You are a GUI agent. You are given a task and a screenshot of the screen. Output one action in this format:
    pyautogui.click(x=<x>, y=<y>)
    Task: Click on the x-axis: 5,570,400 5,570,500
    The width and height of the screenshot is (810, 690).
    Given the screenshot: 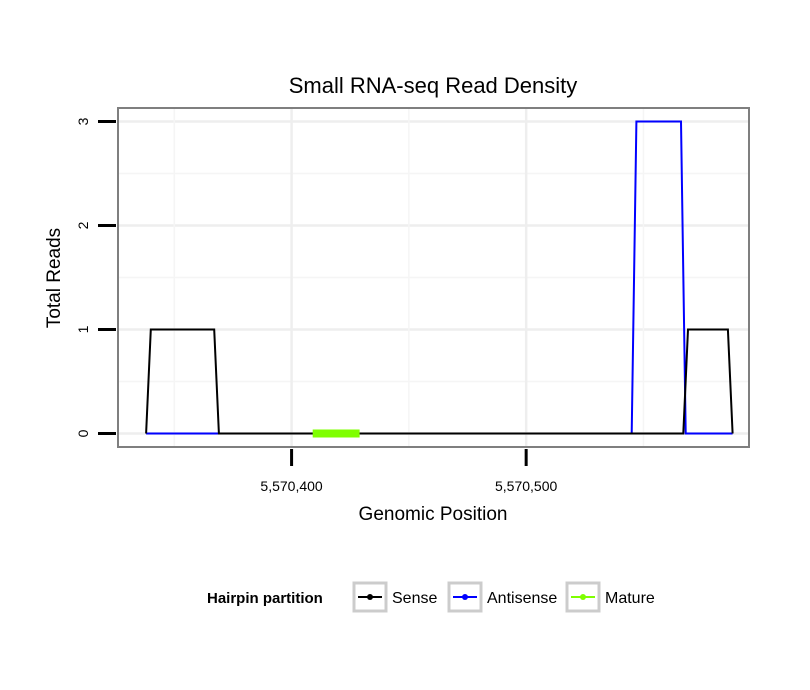 What is the action you would take?
    pyautogui.click(x=409, y=471)
    